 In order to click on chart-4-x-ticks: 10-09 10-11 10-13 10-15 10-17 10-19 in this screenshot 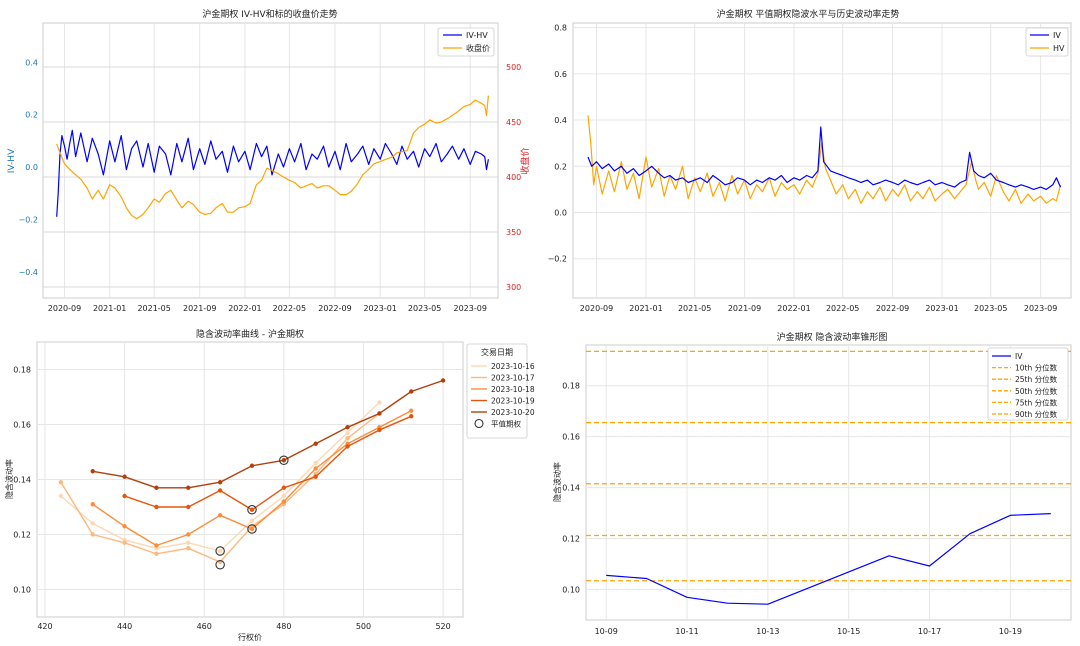, I will do `click(808, 631)`.